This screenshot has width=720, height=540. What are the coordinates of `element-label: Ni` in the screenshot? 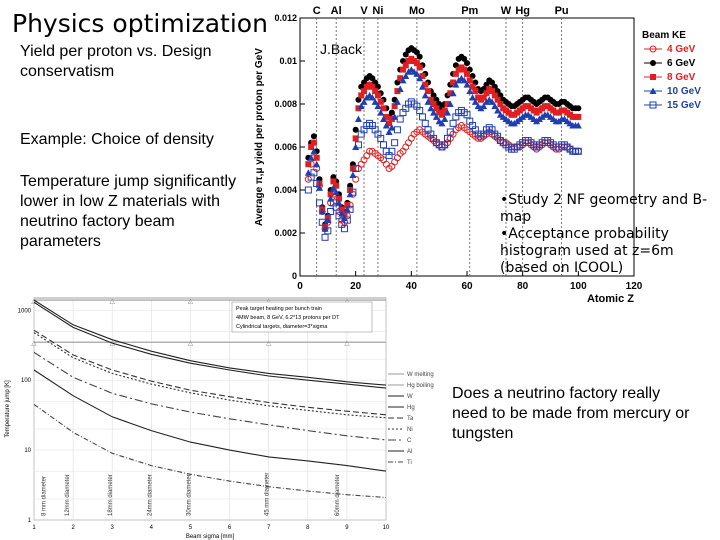 It's located at (377, 11).